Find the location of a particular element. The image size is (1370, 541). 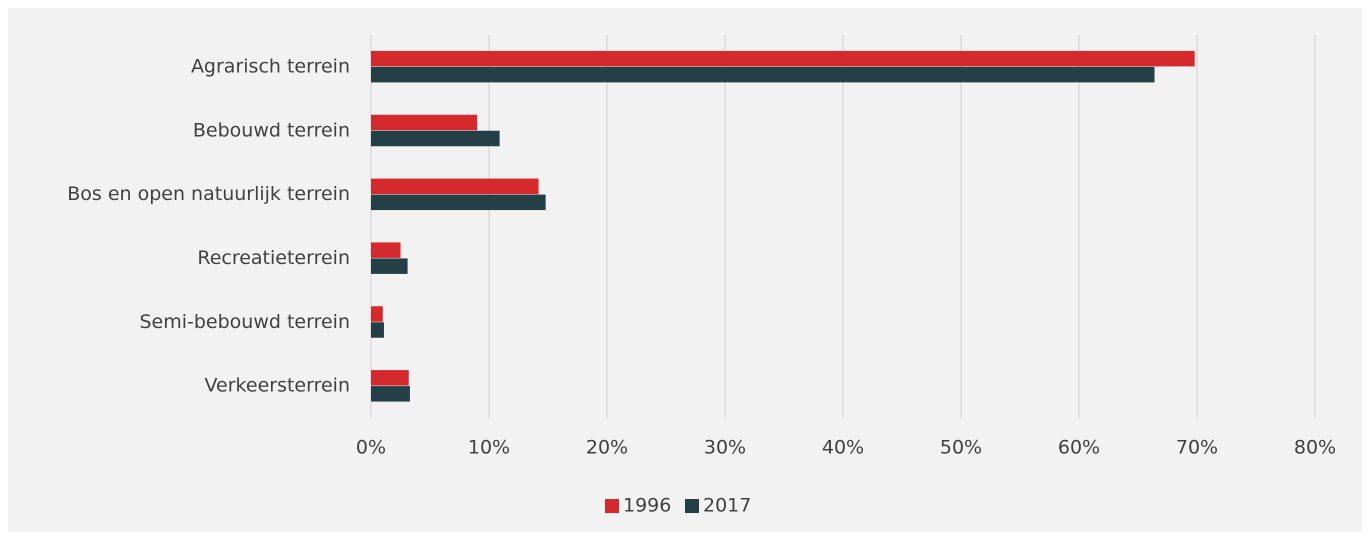

y-tick-label: Recreatieterrein is located at coordinates (273, 258).